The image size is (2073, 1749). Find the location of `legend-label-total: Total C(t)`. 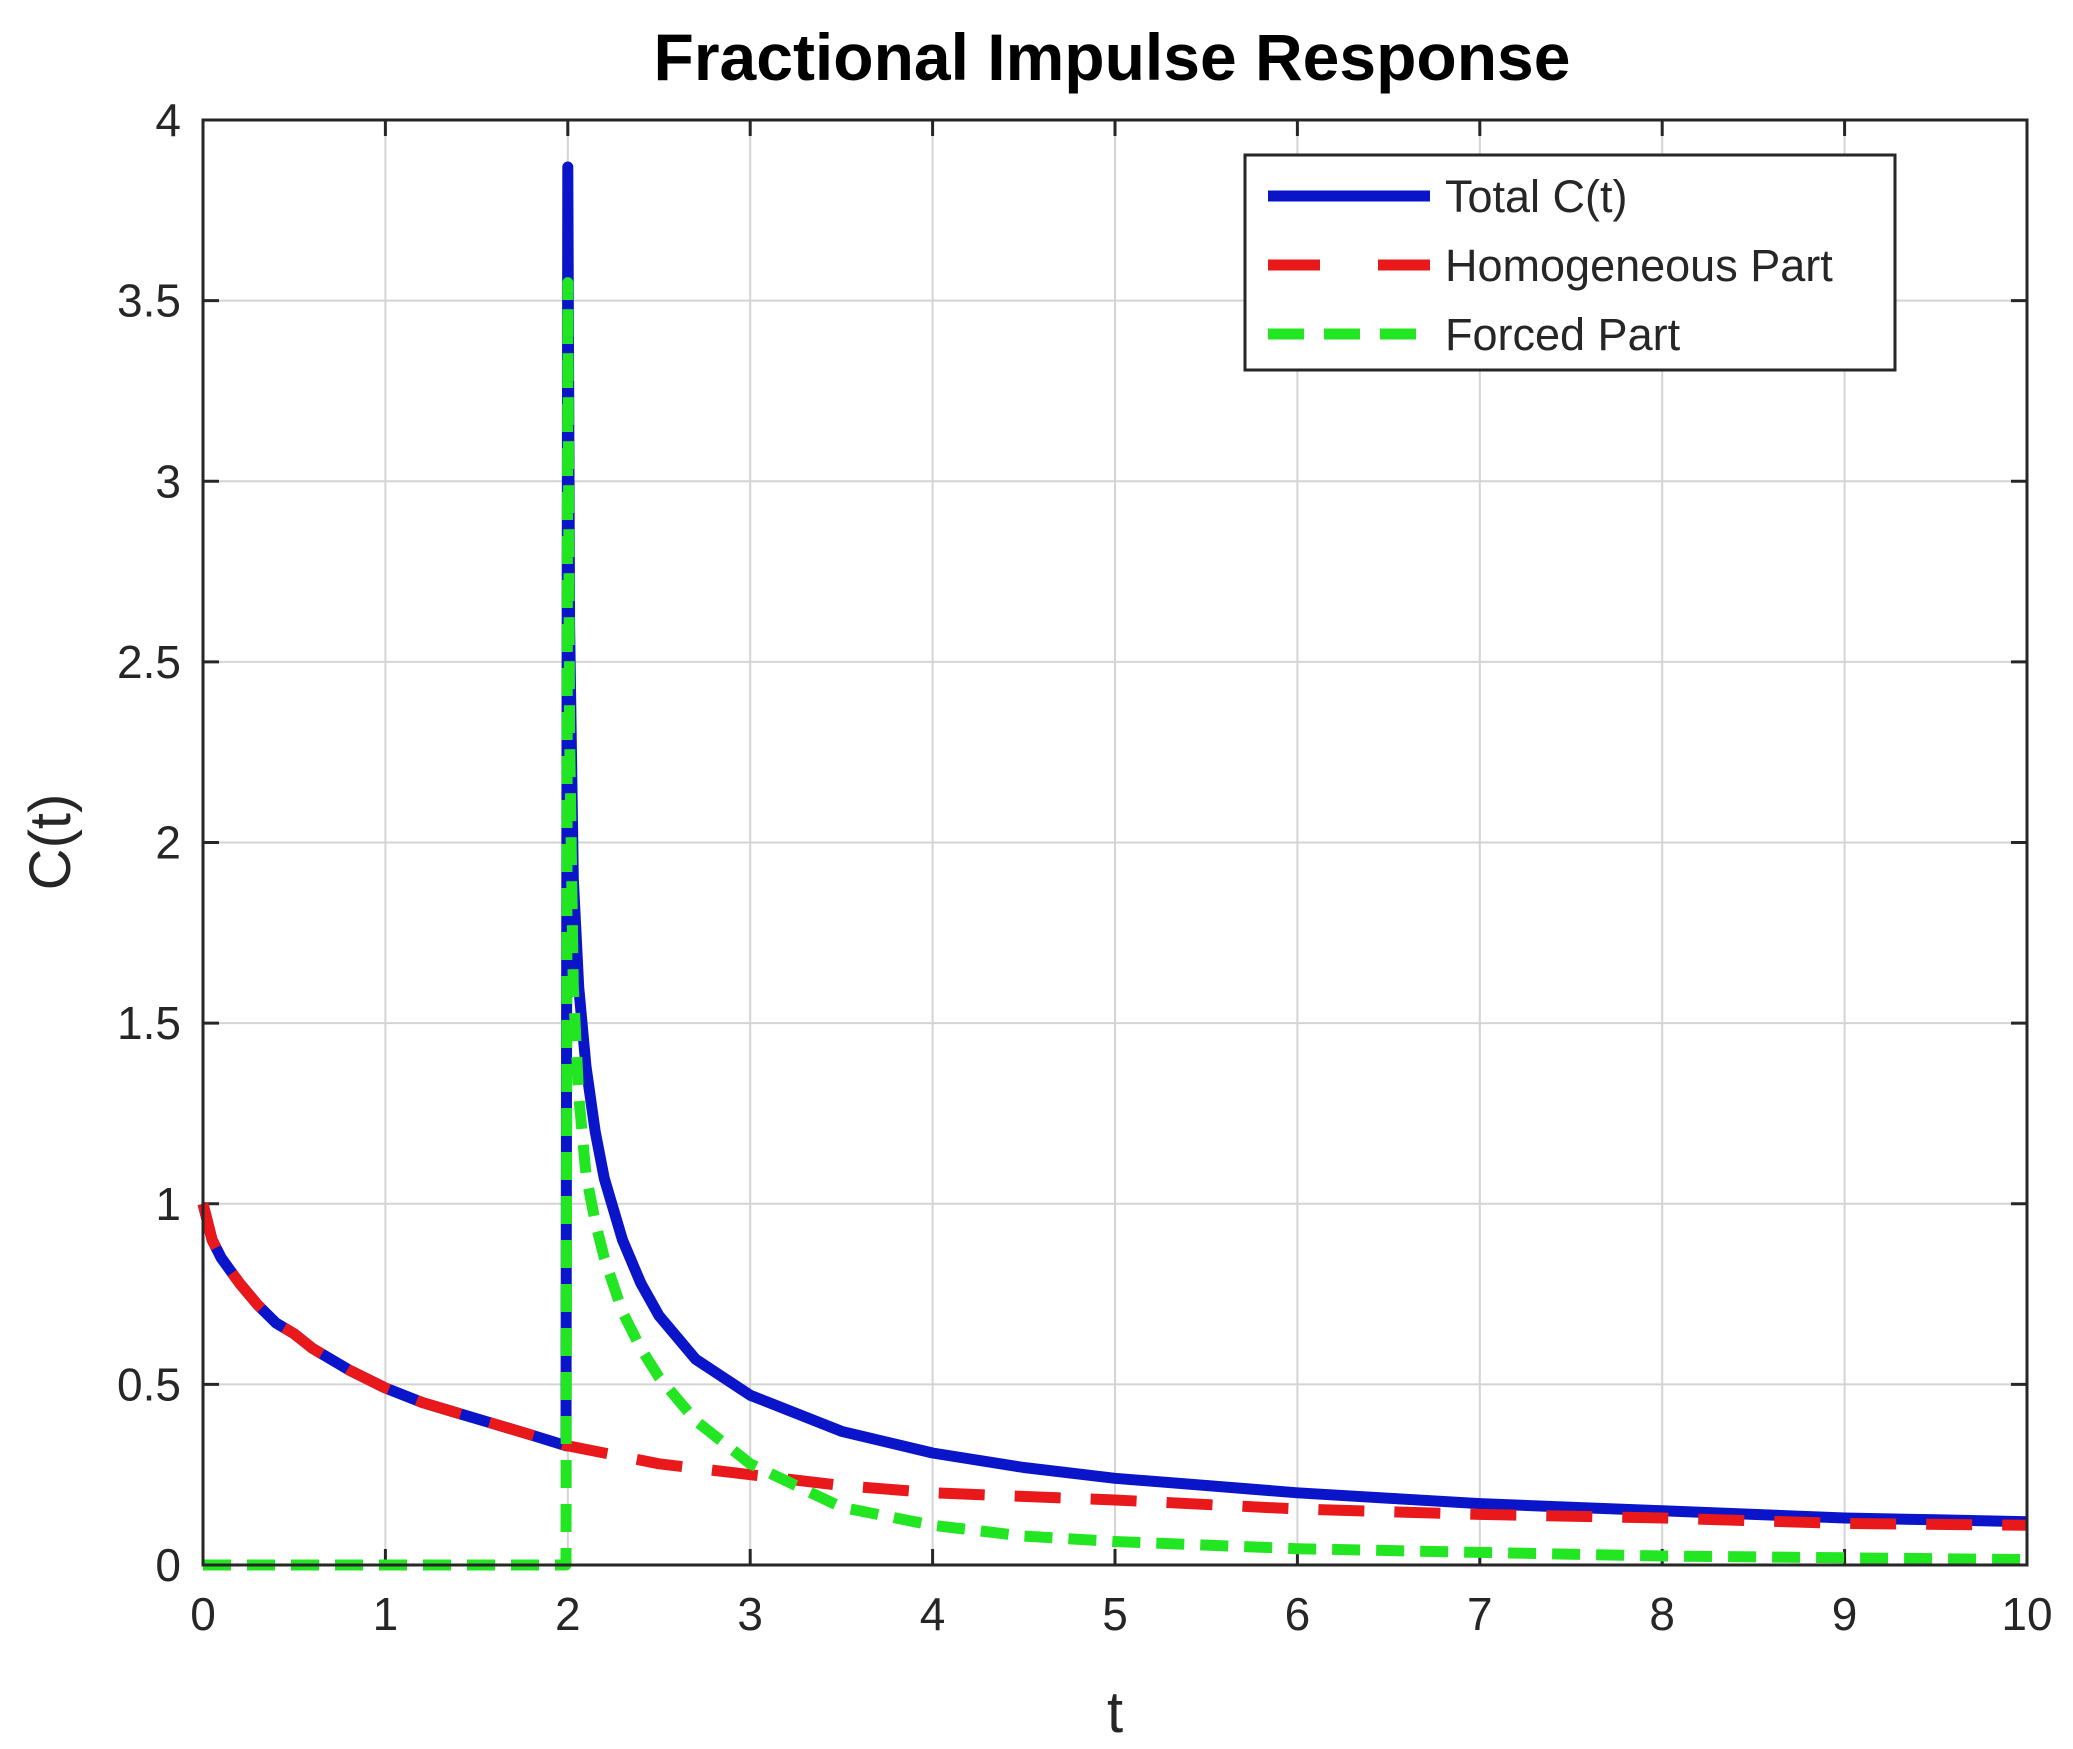

legend-label-total: Total C(t) is located at coordinates (1536, 196).